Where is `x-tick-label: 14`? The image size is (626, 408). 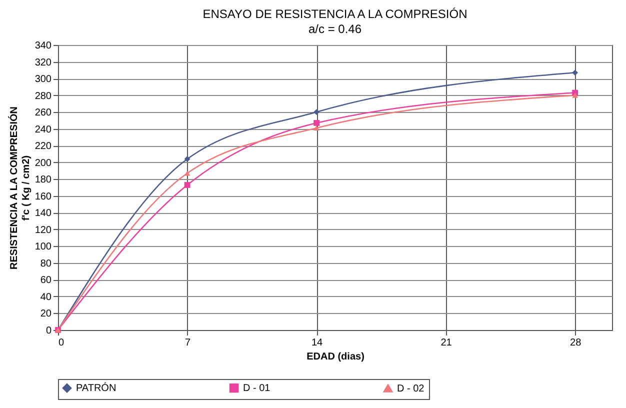
x-tick-label: 14 is located at coordinates (317, 343).